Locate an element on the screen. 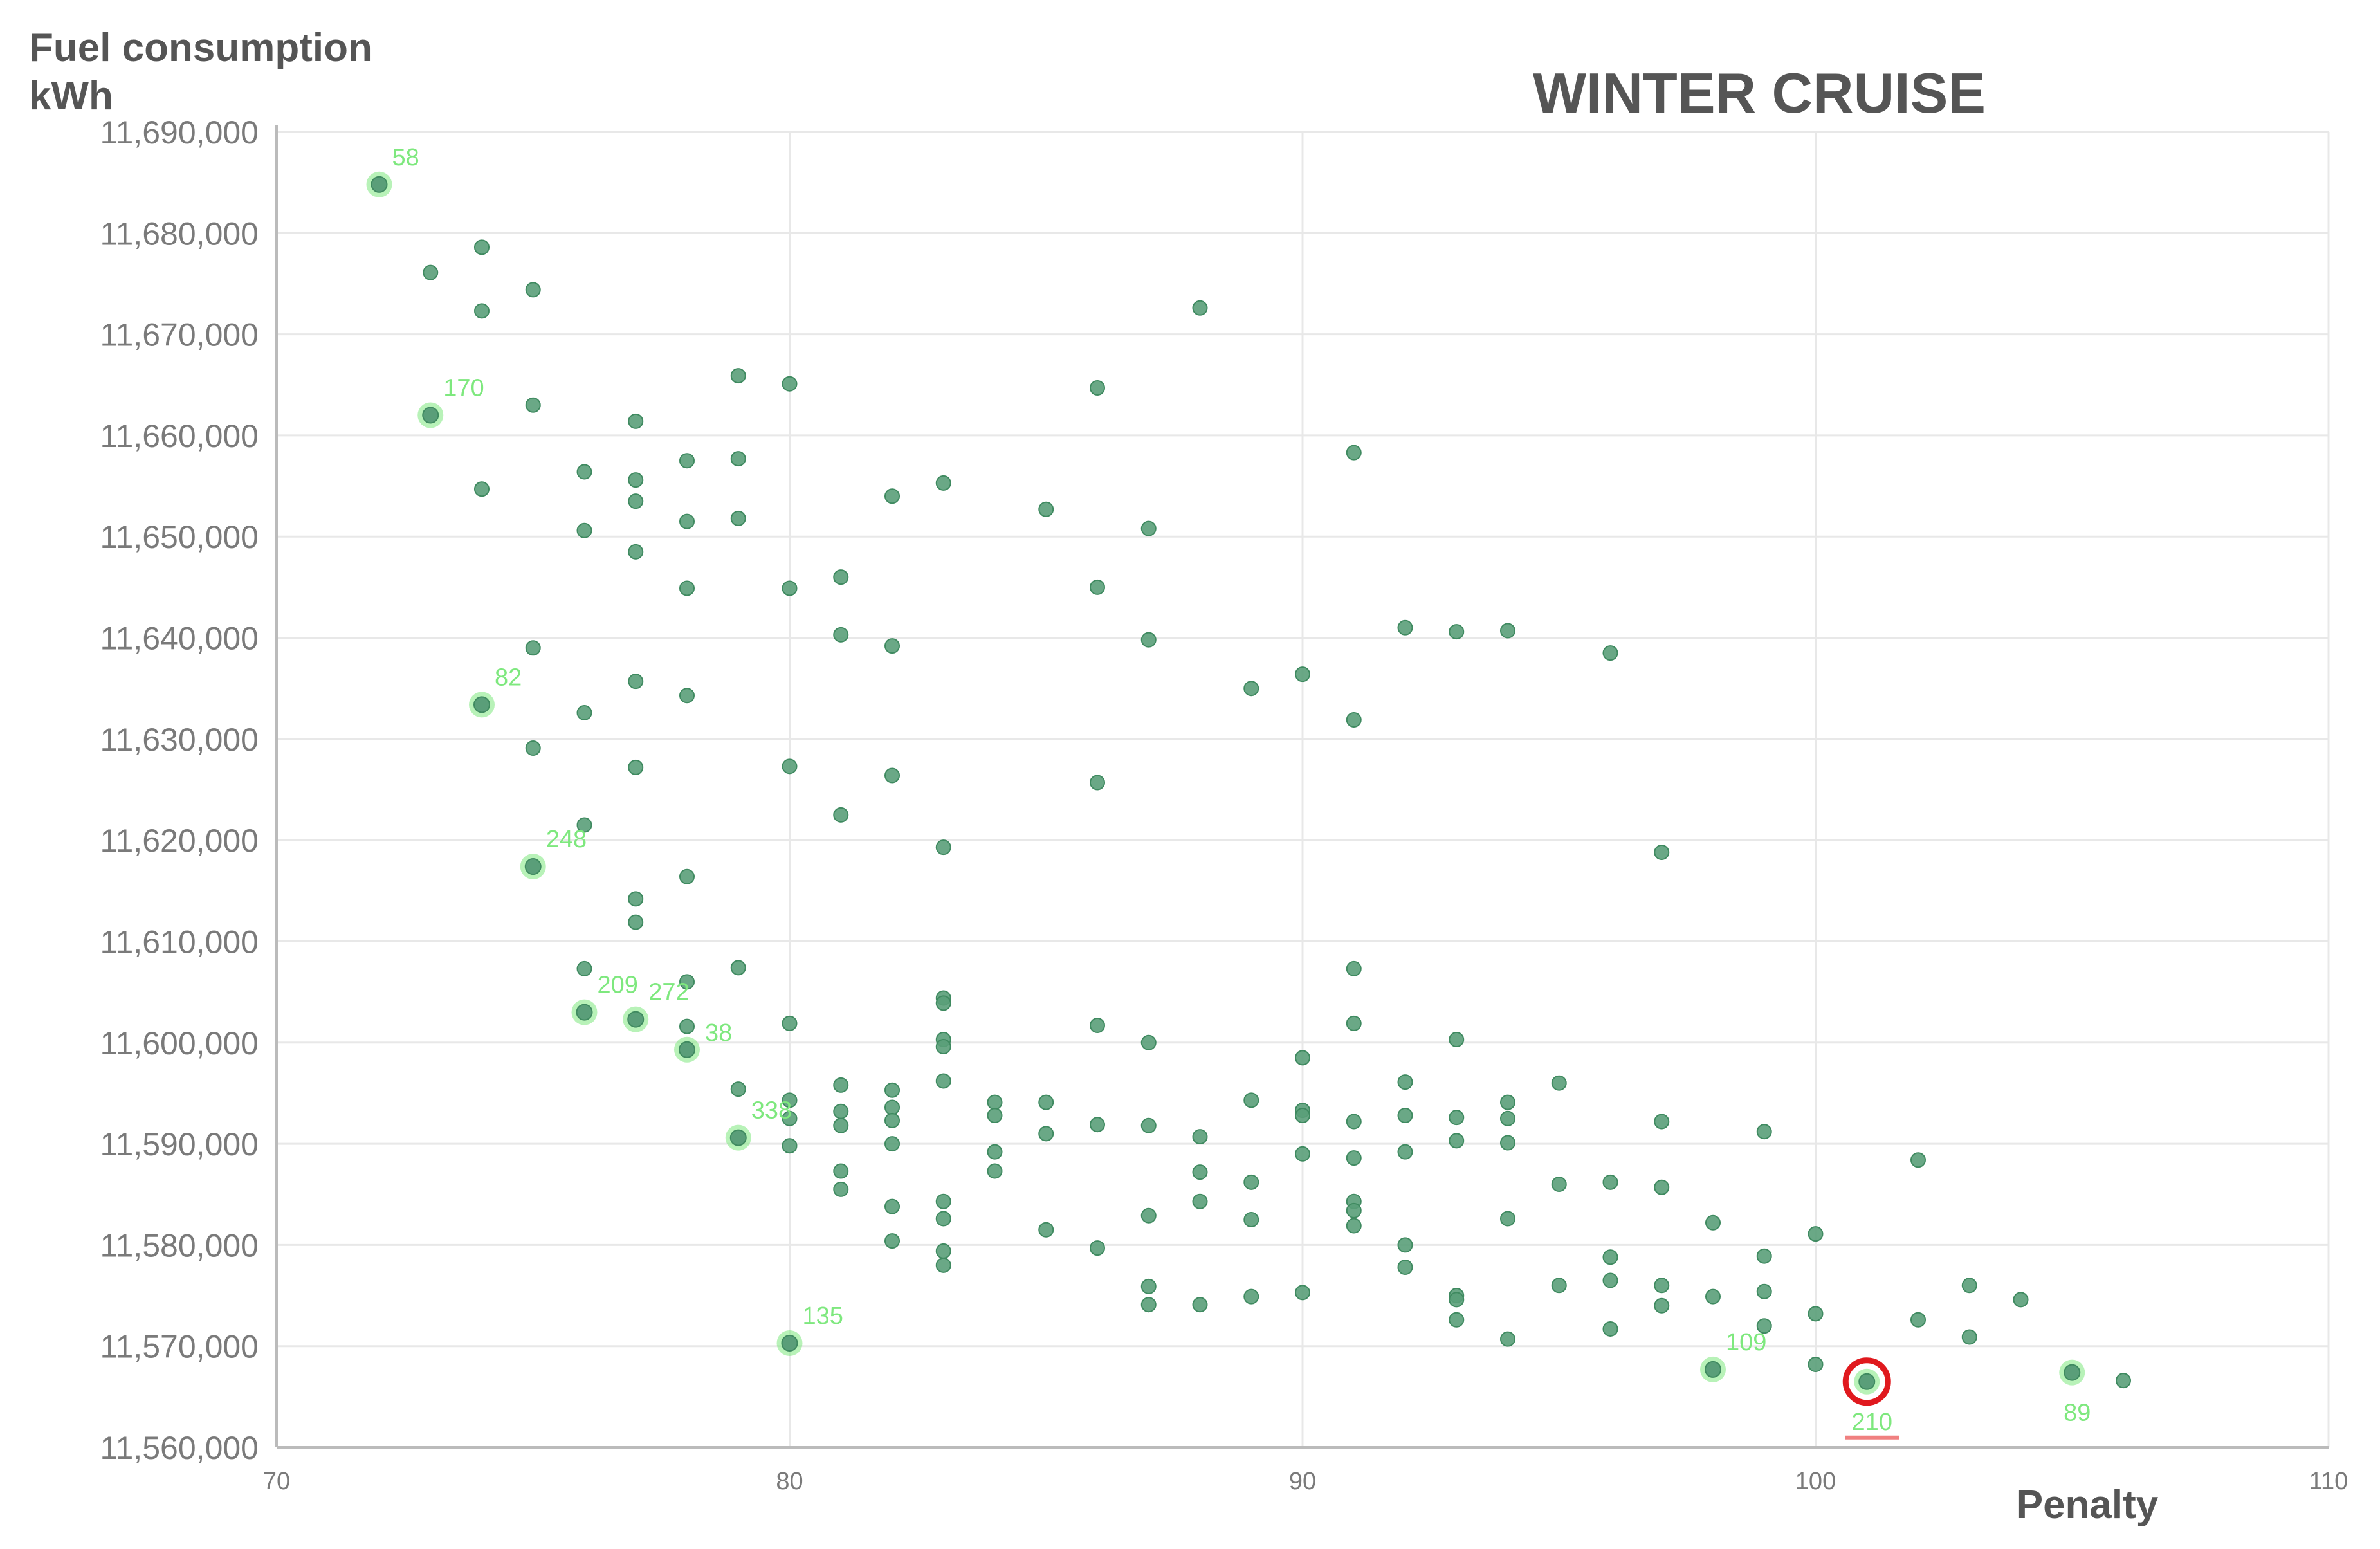 Image resolution: width=2380 pixels, height=1549 pixels. y-tick-label: 11,590,000 is located at coordinates (179, 1144).